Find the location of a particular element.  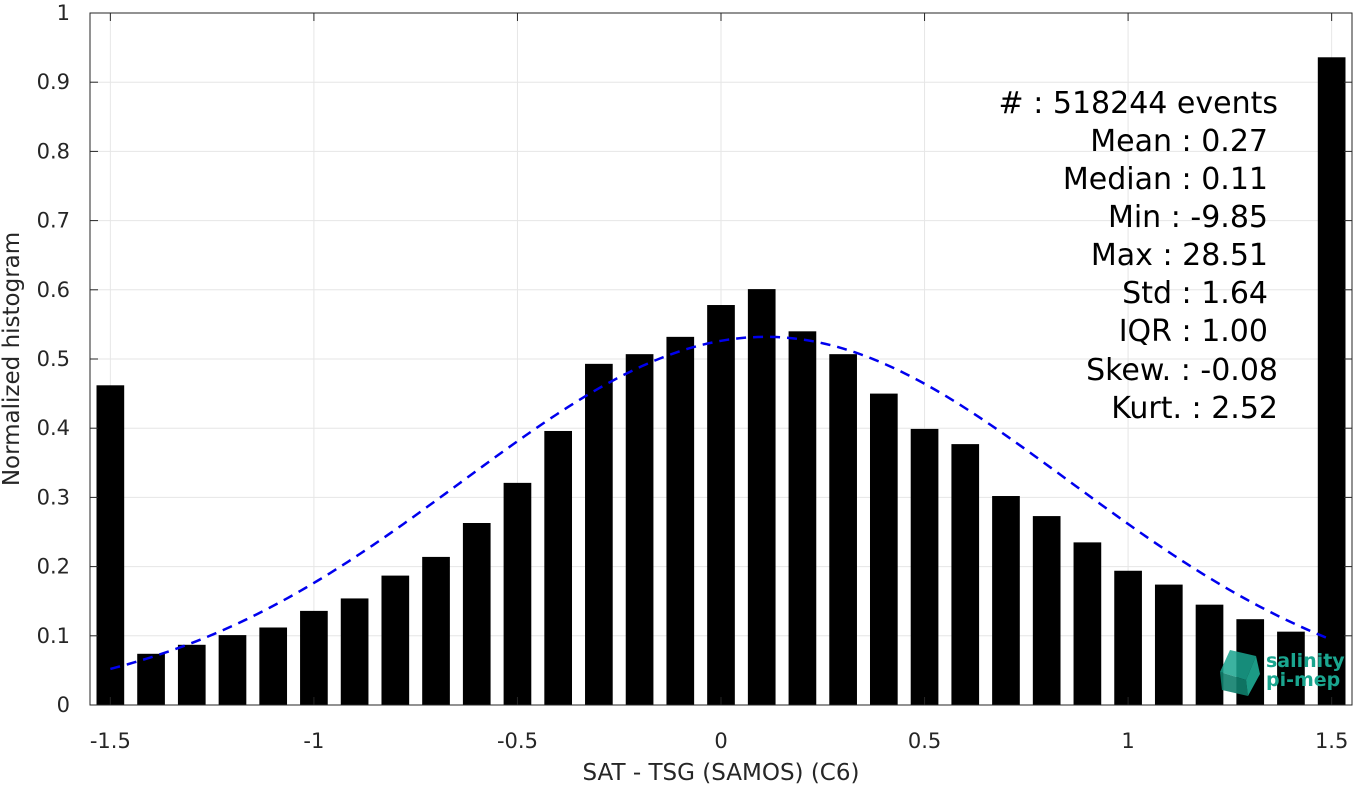

y-tick-label: 0.9 is located at coordinates (53, 82).